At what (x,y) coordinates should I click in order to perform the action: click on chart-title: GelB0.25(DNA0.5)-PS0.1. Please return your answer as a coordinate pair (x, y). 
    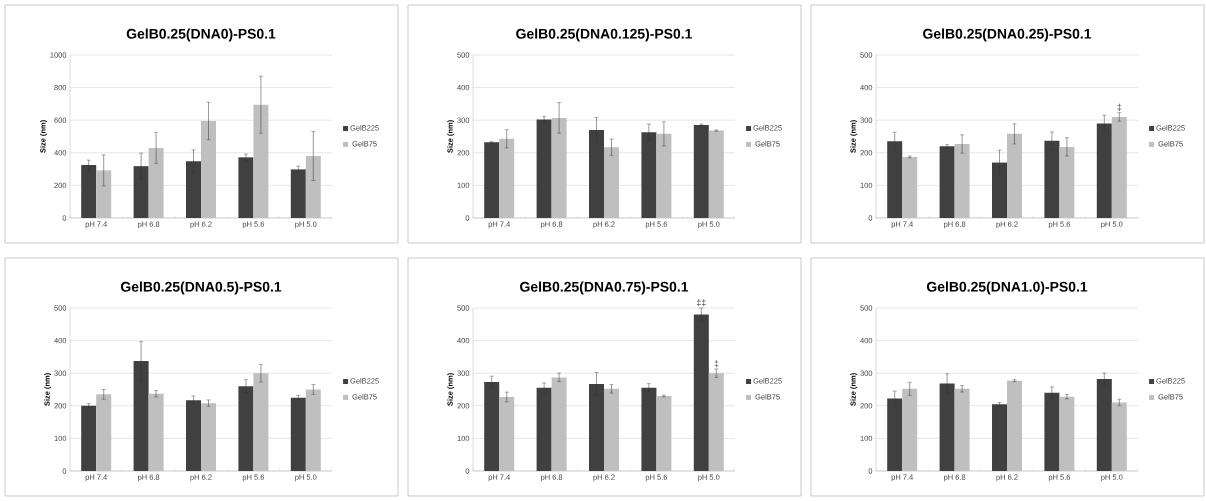
    Looking at the image, I should click on (201, 288).